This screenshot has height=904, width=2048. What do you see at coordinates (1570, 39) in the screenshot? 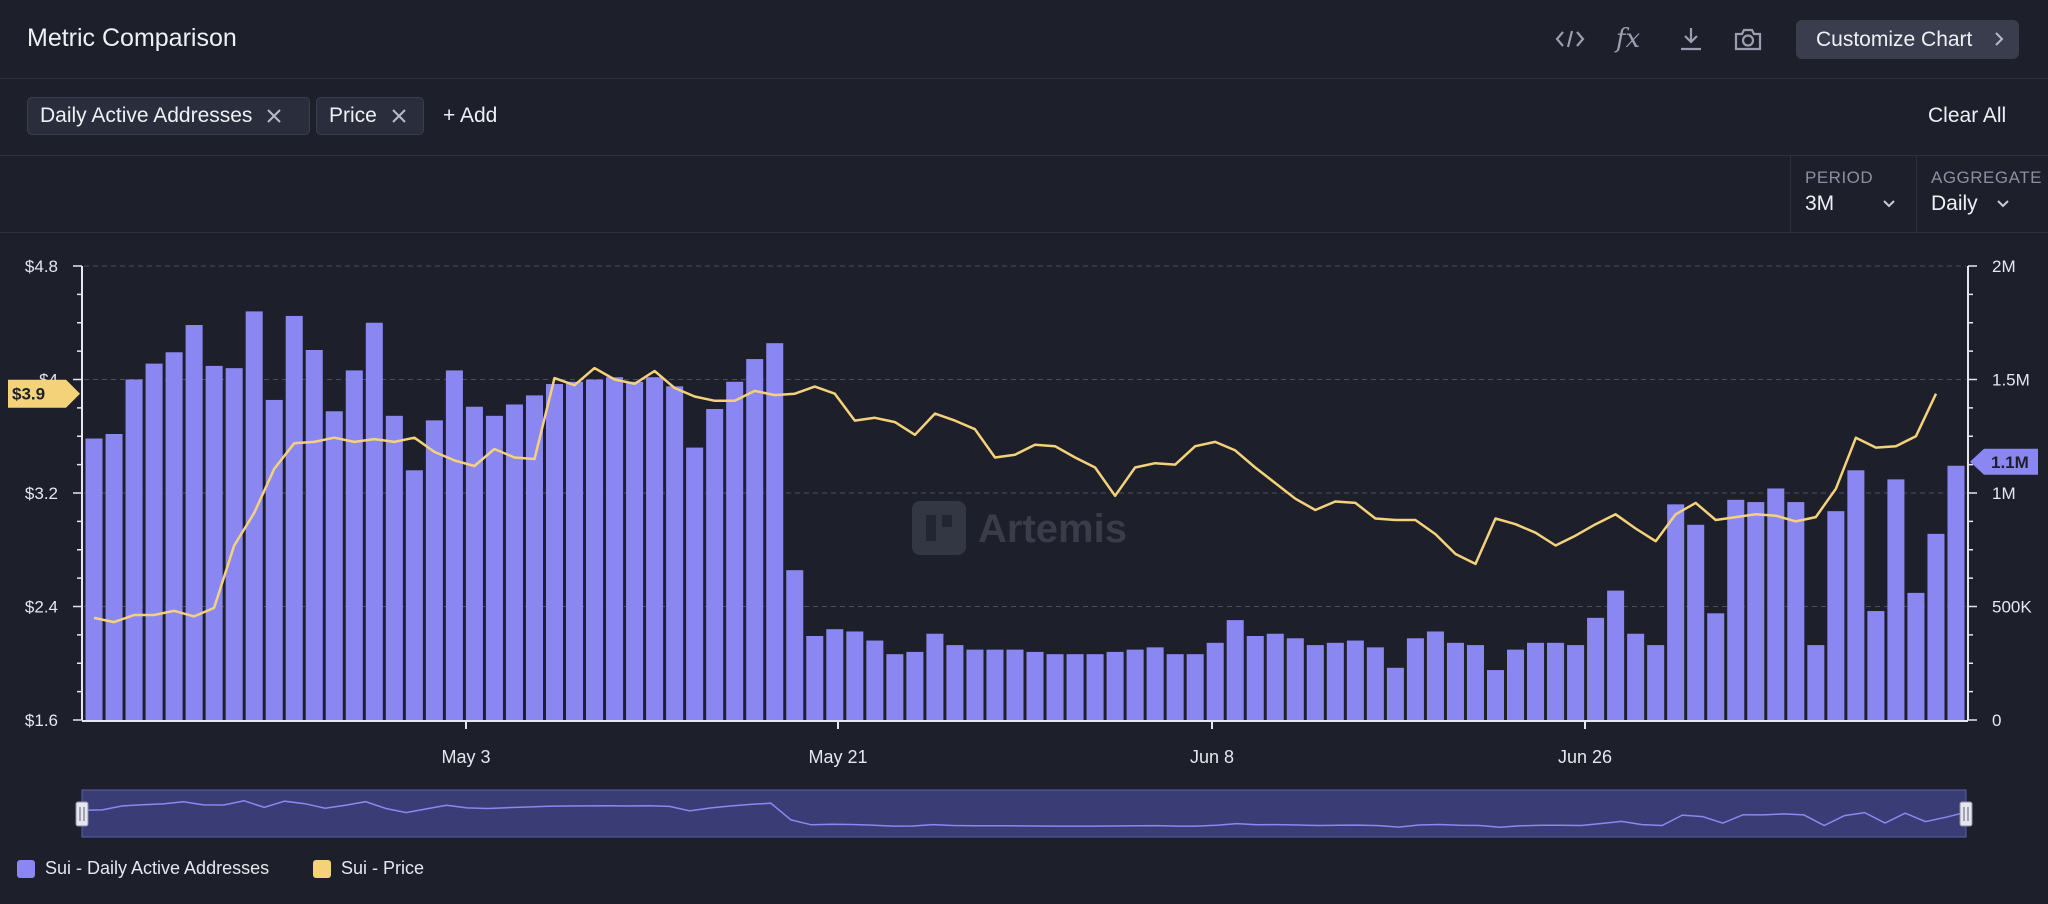
I see `embed-code-button` at bounding box center [1570, 39].